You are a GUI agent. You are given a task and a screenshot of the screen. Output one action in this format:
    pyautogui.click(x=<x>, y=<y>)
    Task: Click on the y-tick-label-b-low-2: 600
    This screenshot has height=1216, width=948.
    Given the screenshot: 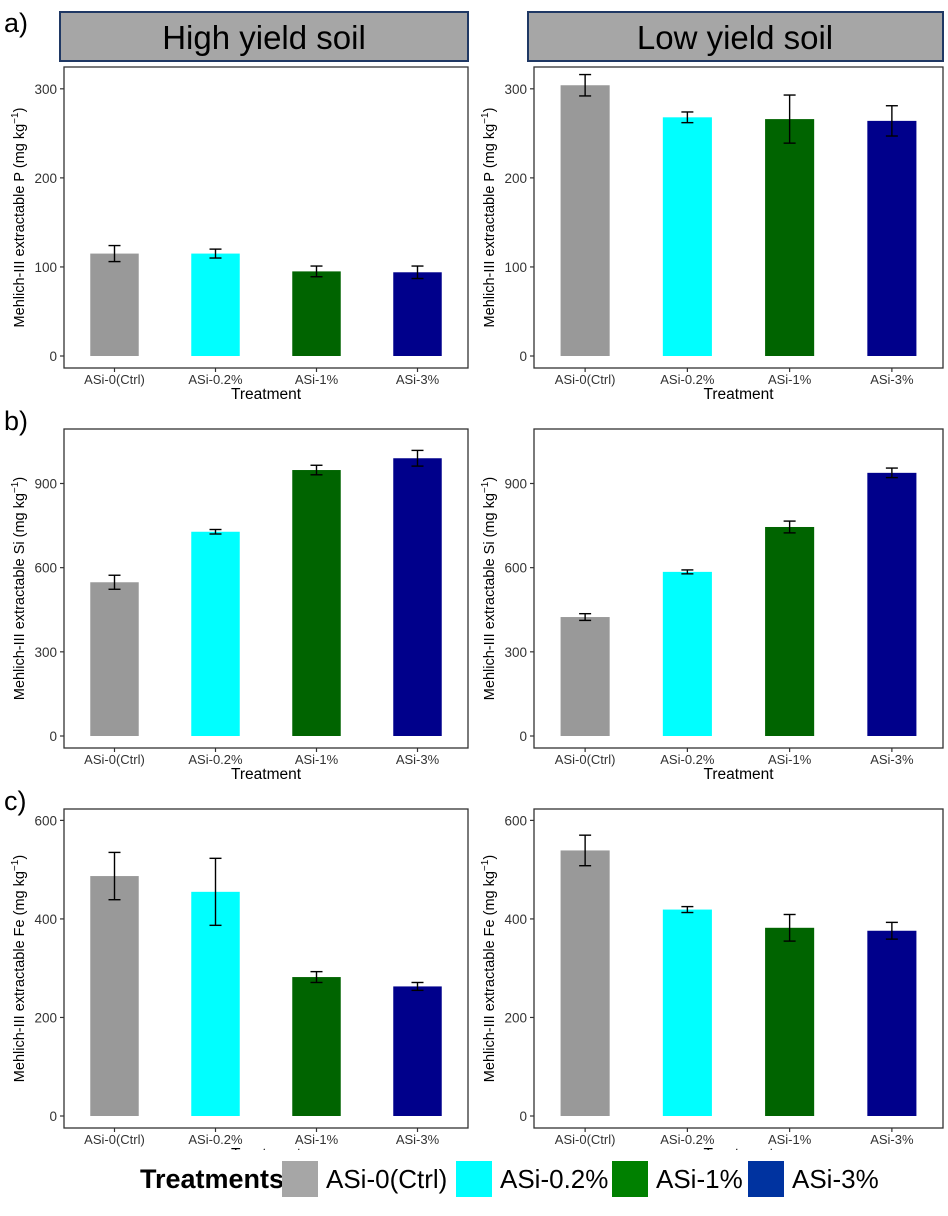 What is the action you would take?
    pyautogui.click(x=515, y=568)
    